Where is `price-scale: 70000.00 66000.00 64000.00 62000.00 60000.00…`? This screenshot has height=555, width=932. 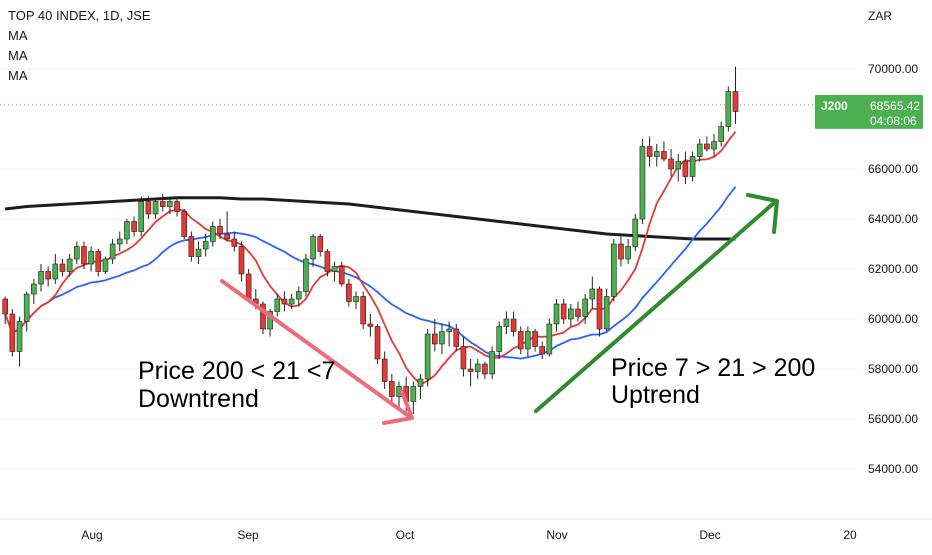
price-scale: 70000.00 66000.00 64000.00 62000.00 60000.00… is located at coordinates (893, 269).